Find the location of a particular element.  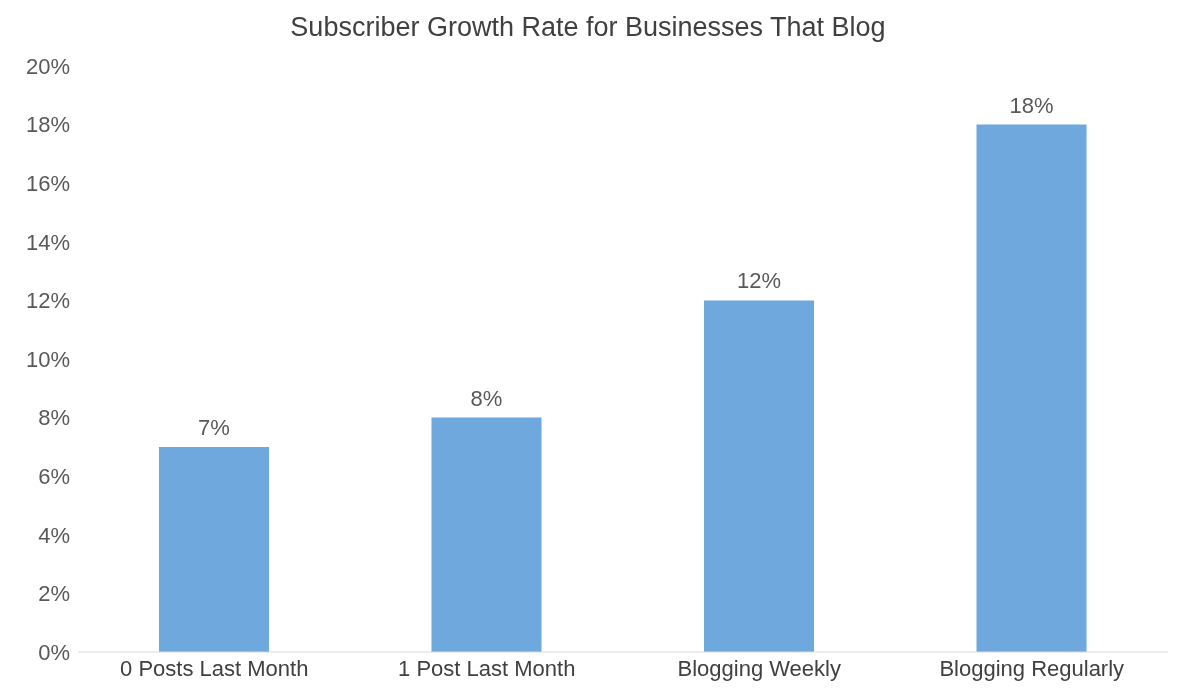

y-tick-label: 10% is located at coordinates (47, 359).